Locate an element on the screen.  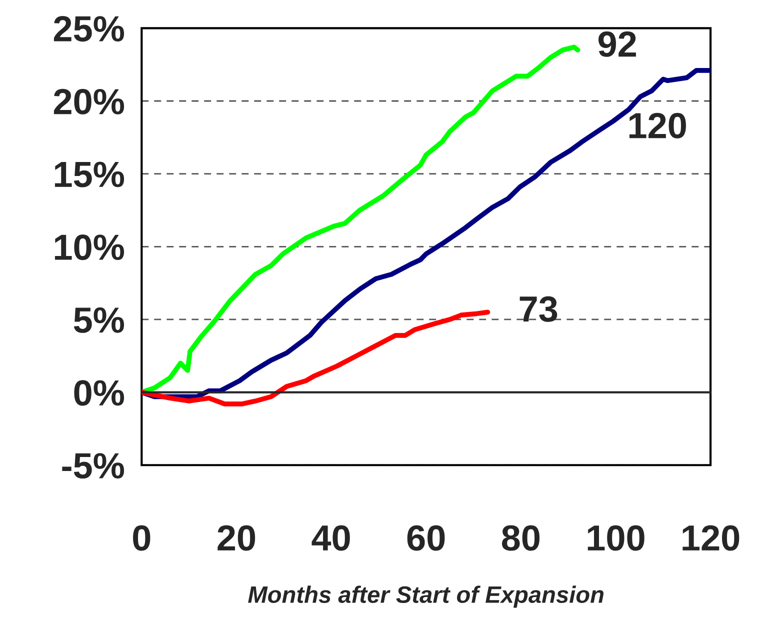
x-tick-label: 60 is located at coordinates (426, 538).